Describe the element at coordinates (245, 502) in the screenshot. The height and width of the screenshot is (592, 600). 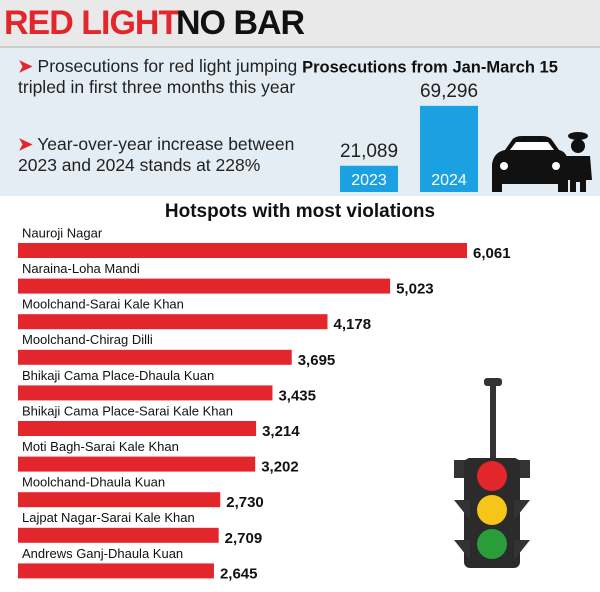
I see `value-label: 2,730` at that location.